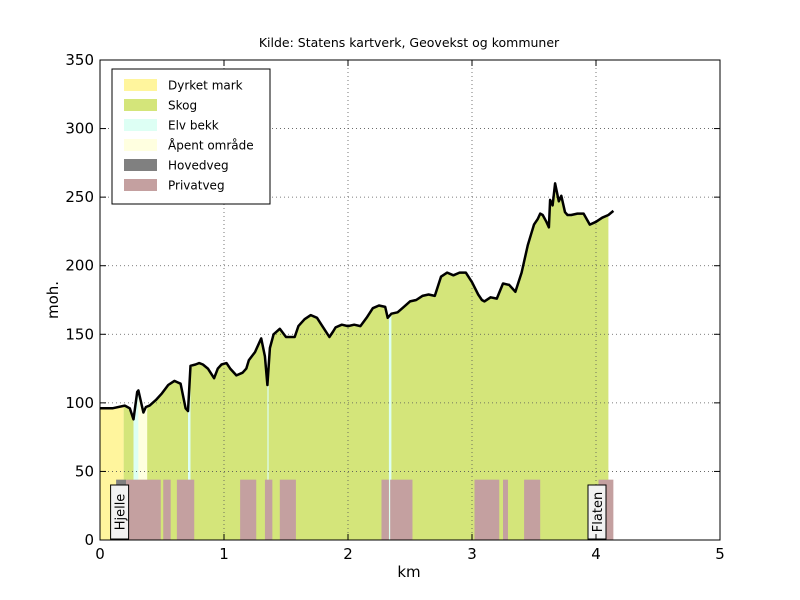  I want to click on x-tick-label: 2, so click(348, 554).